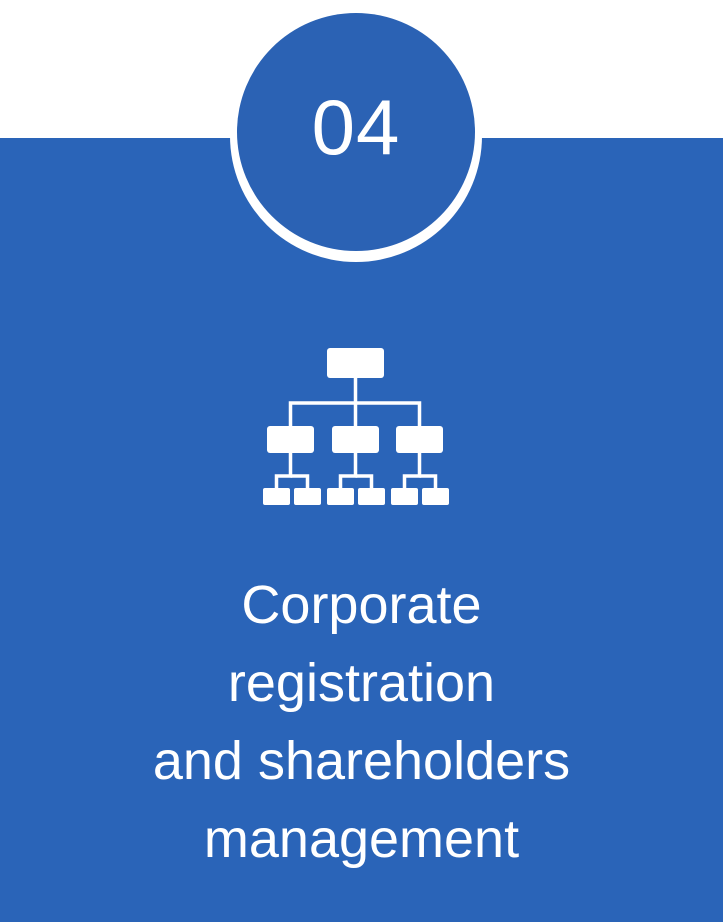 The width and height of the screenshot is (723, 922). Describe the element at coordinates (361, 761) in the screenshot. I see `title-line-3: and shareholders` at that location.